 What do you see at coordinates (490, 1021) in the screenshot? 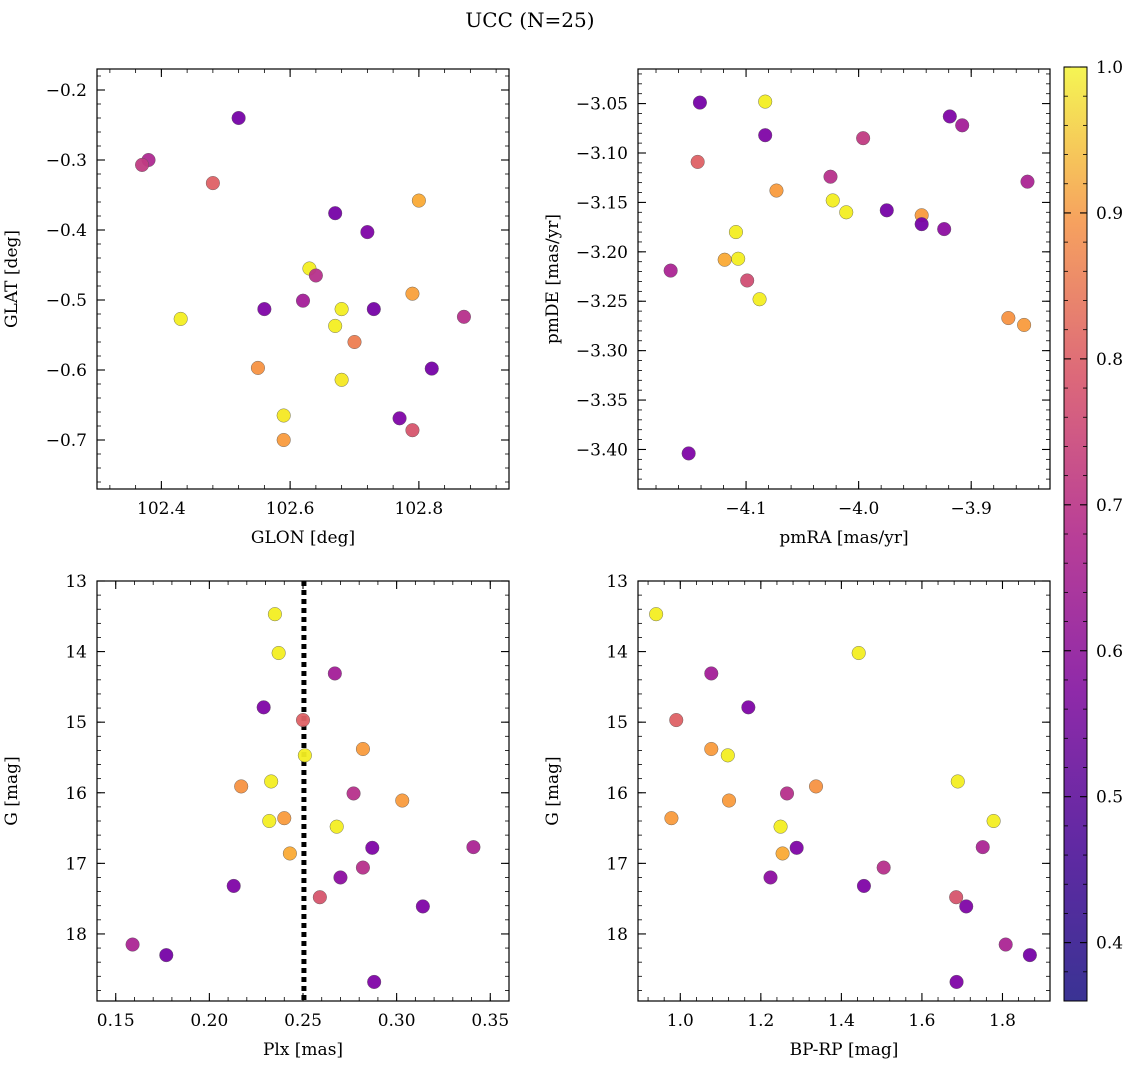
I see `x-tick-label: 0.35` at bounding box center [490, 1021].